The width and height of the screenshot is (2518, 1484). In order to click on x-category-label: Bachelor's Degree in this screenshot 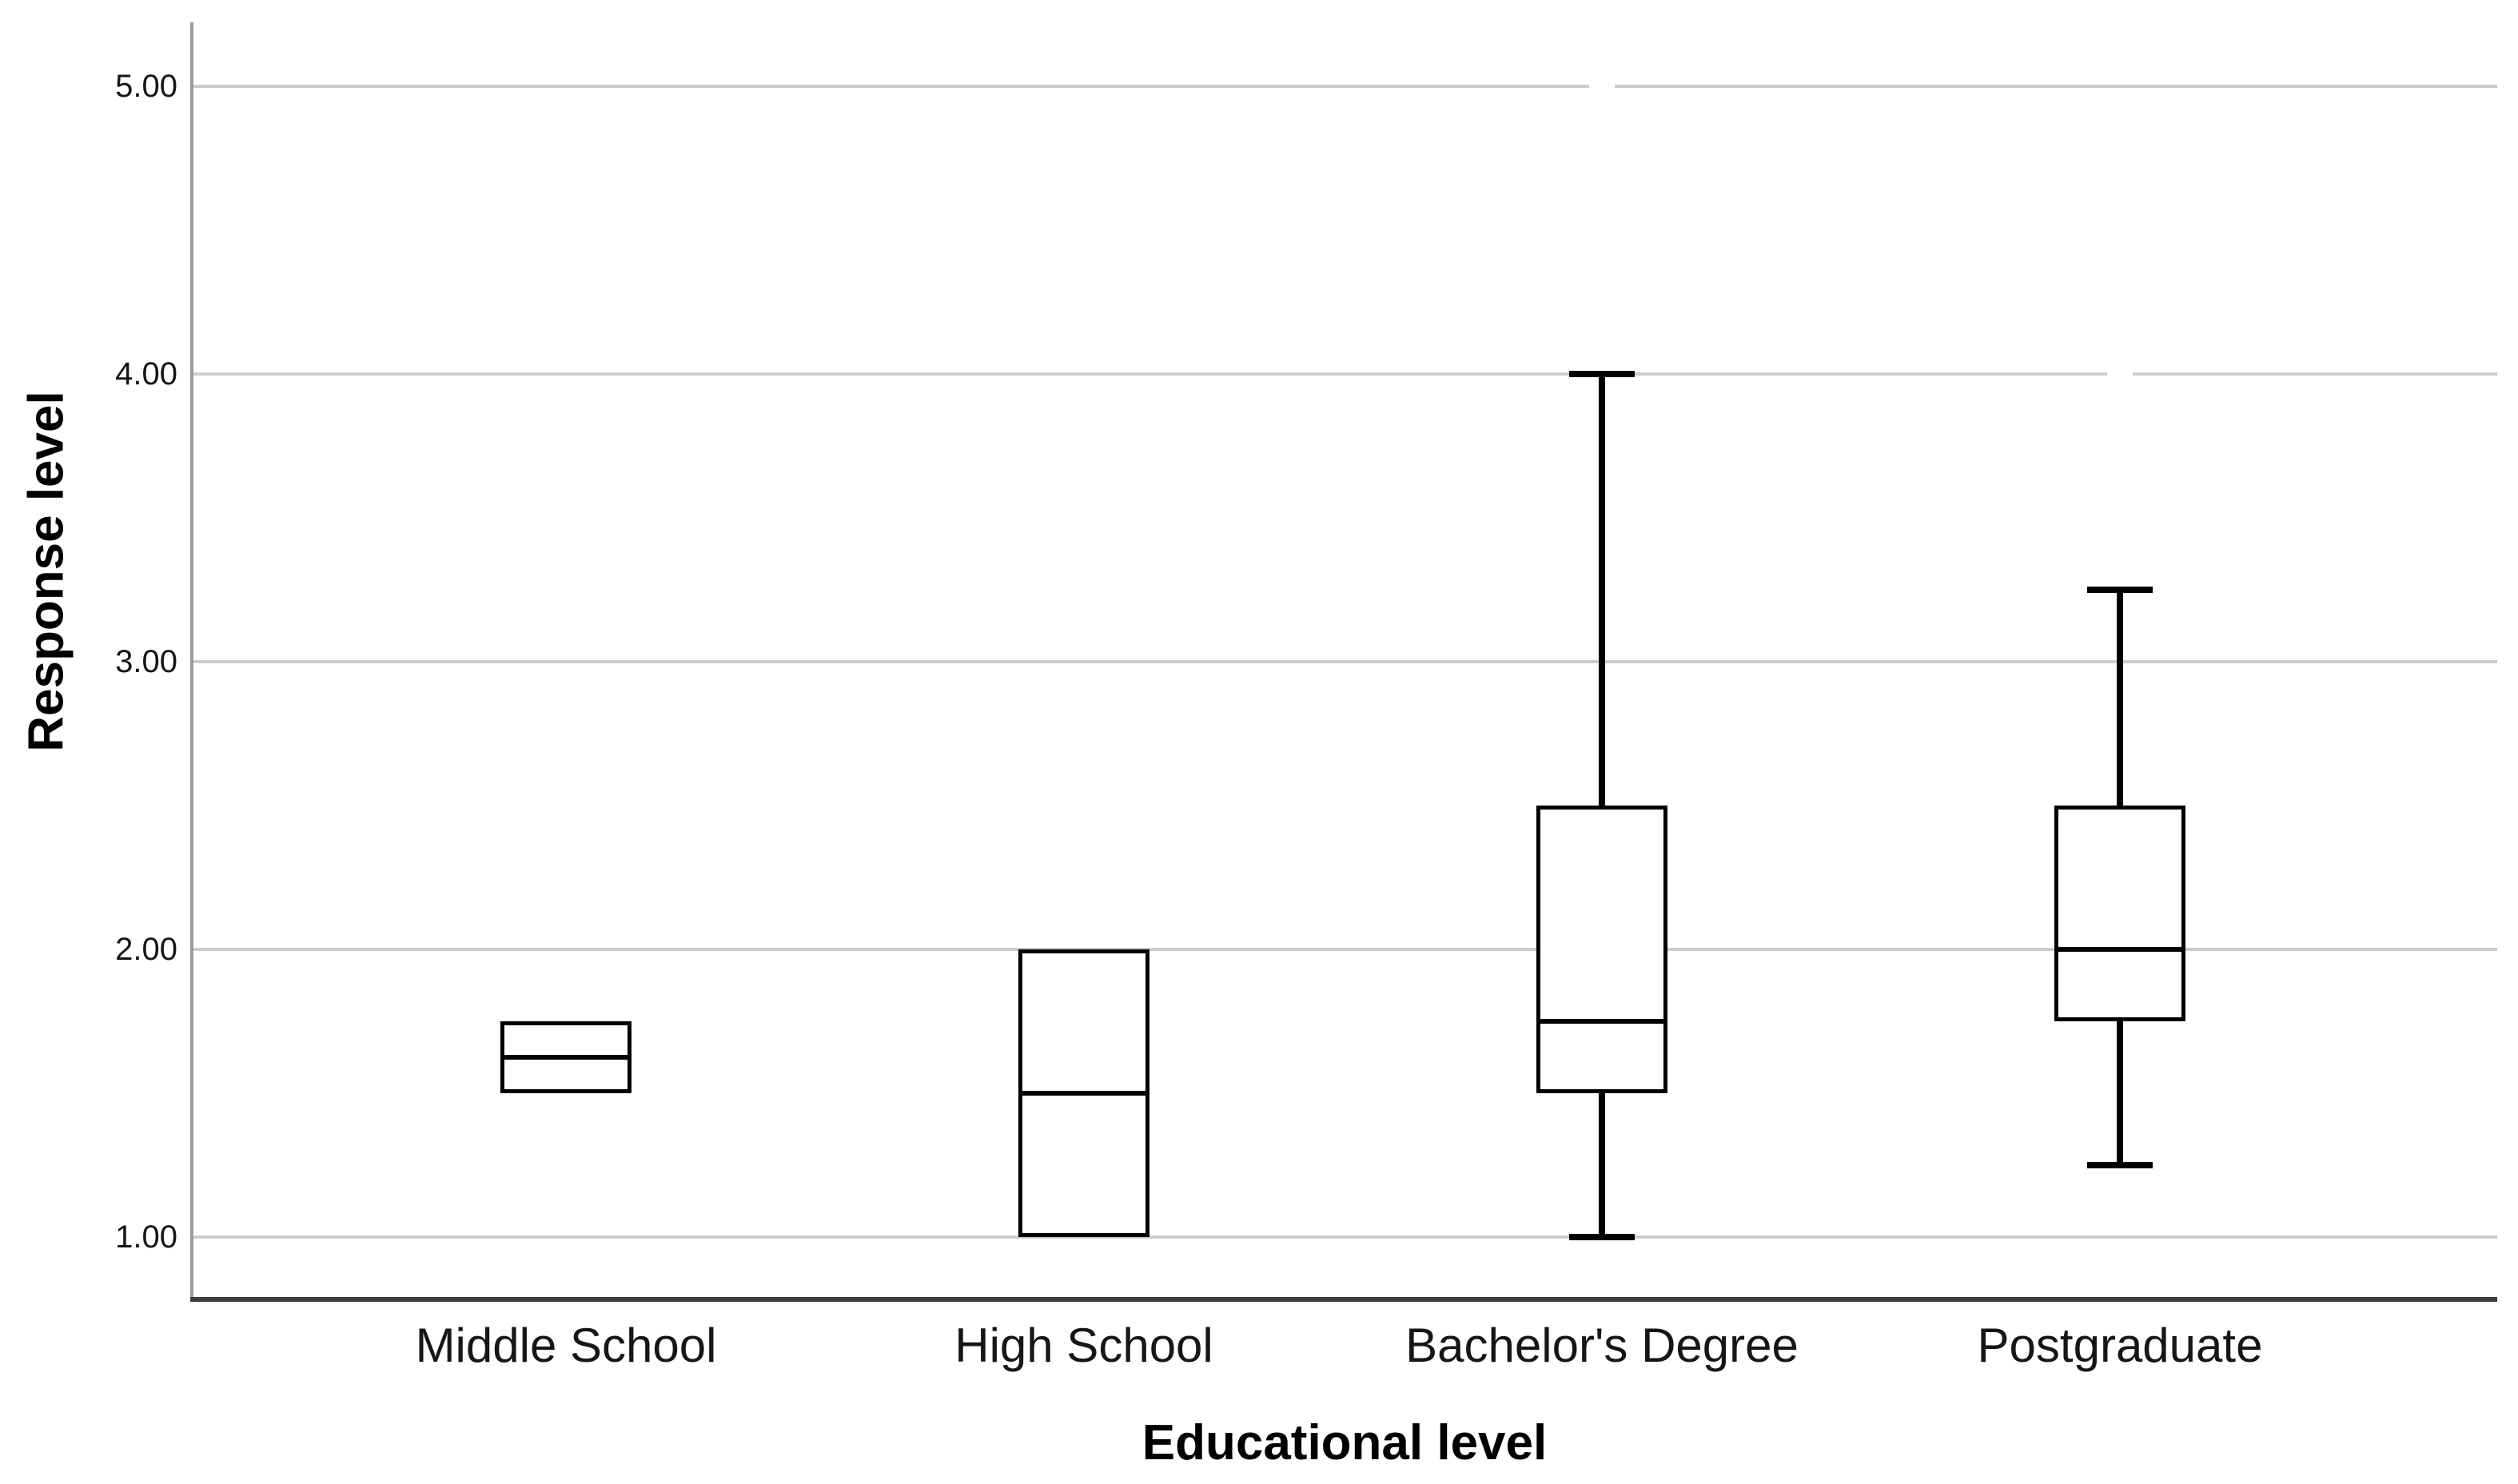, I will do `click(1602, 1345)`.